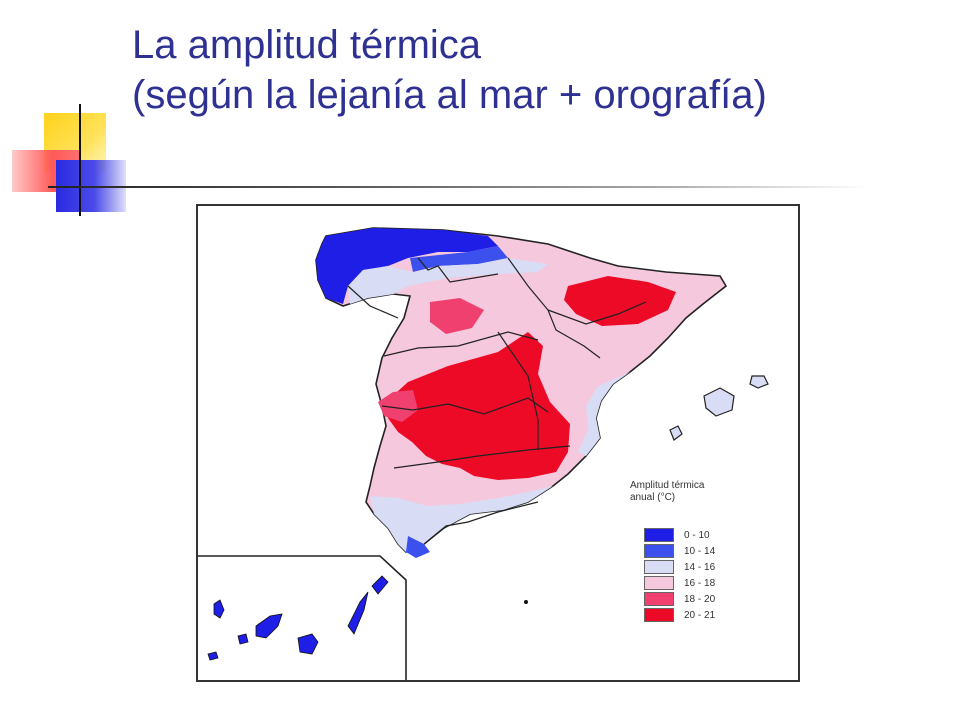 Image resolution: width=960 pixels, height=720 pixels. Describe the element at coordinates (667, 485) in the screenshot. I see `legend-title-line-1: Amplitud térmica` at that location.